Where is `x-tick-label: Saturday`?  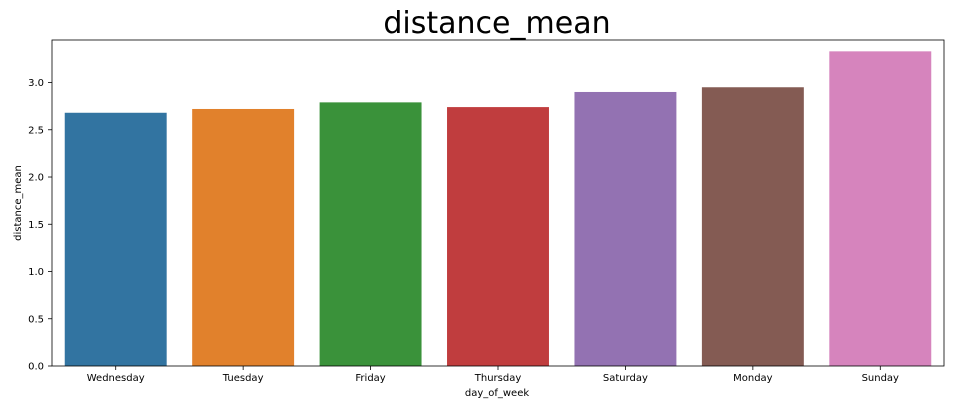 x-tick-label: Saturday is located at coordinates (625, 378).